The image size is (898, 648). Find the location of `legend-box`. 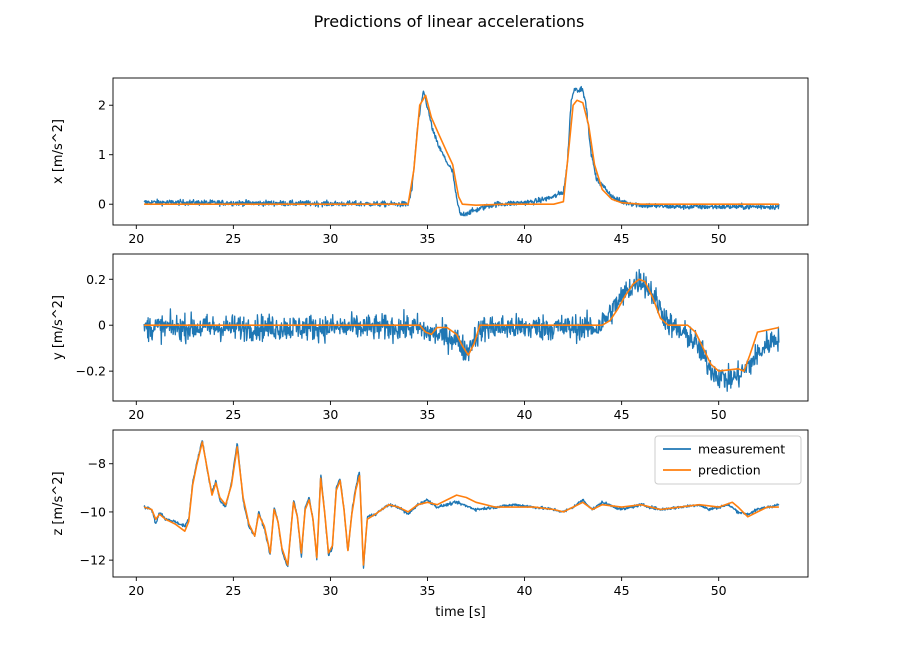

legend-box is located at coordinates (728, 460).